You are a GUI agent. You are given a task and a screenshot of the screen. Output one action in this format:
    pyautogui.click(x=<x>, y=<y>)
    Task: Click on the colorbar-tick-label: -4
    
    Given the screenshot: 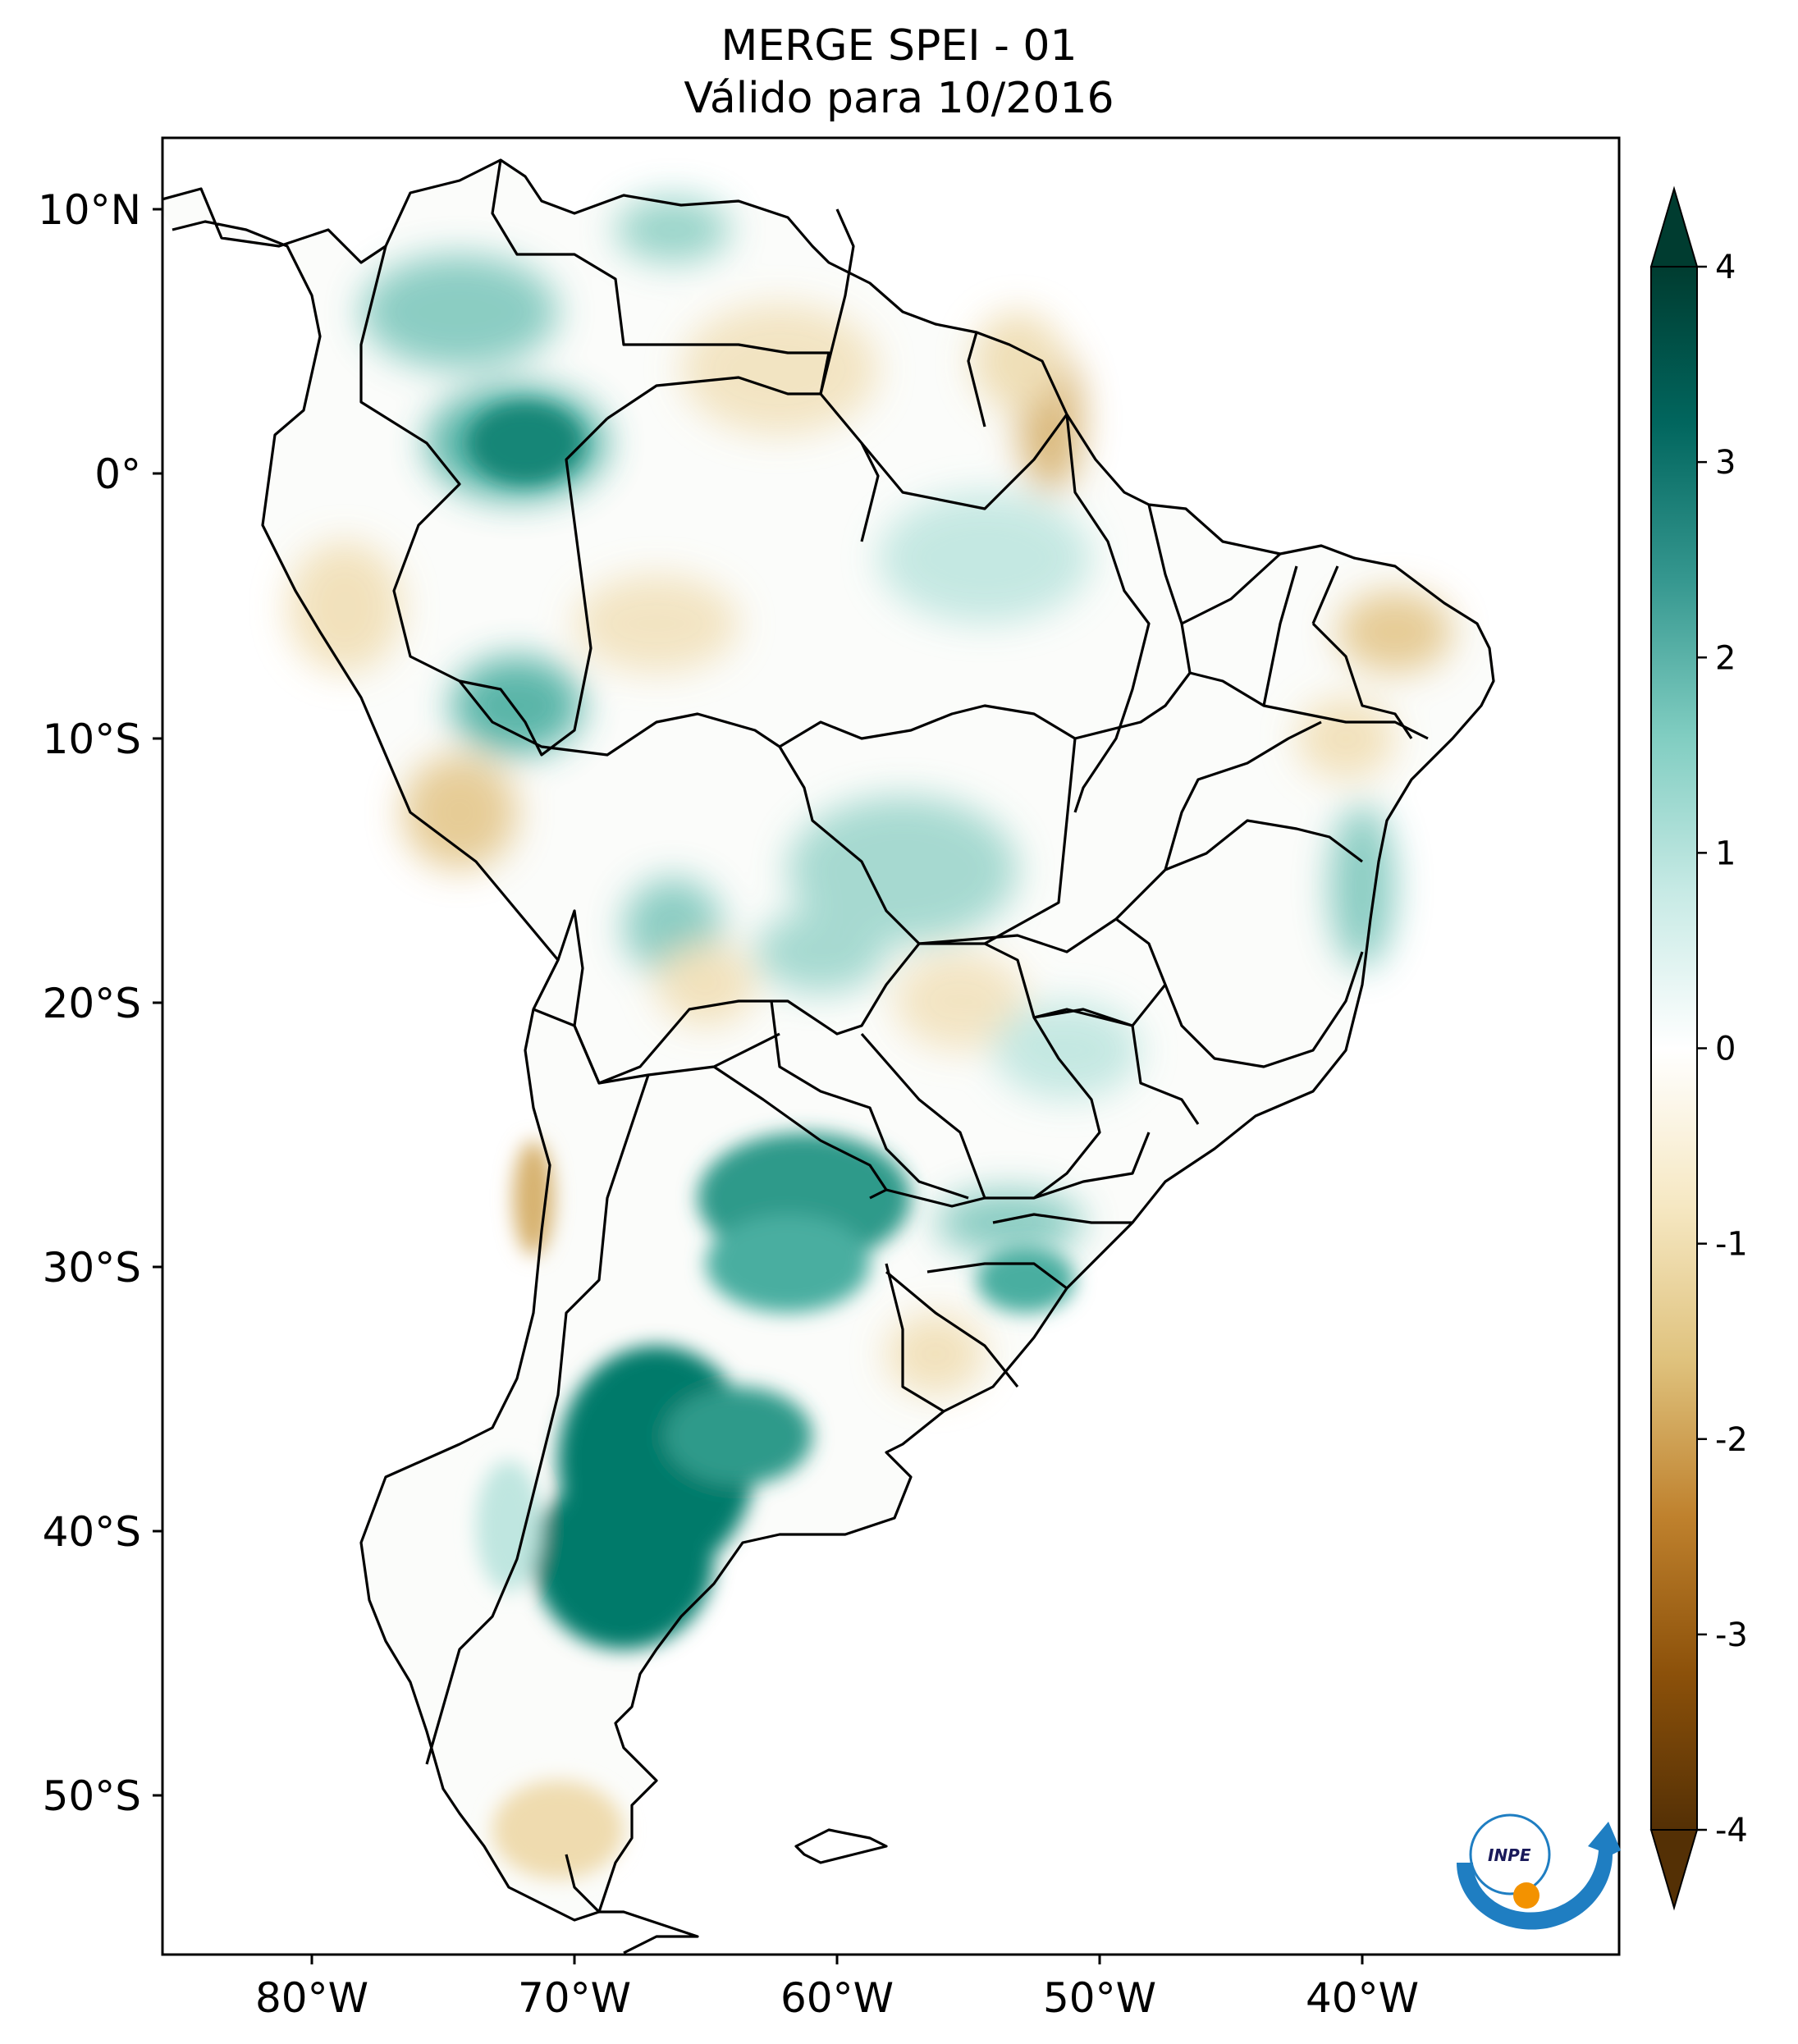 What is the action you would take?
    pyautogui.click(x=1731, y=1831)
    